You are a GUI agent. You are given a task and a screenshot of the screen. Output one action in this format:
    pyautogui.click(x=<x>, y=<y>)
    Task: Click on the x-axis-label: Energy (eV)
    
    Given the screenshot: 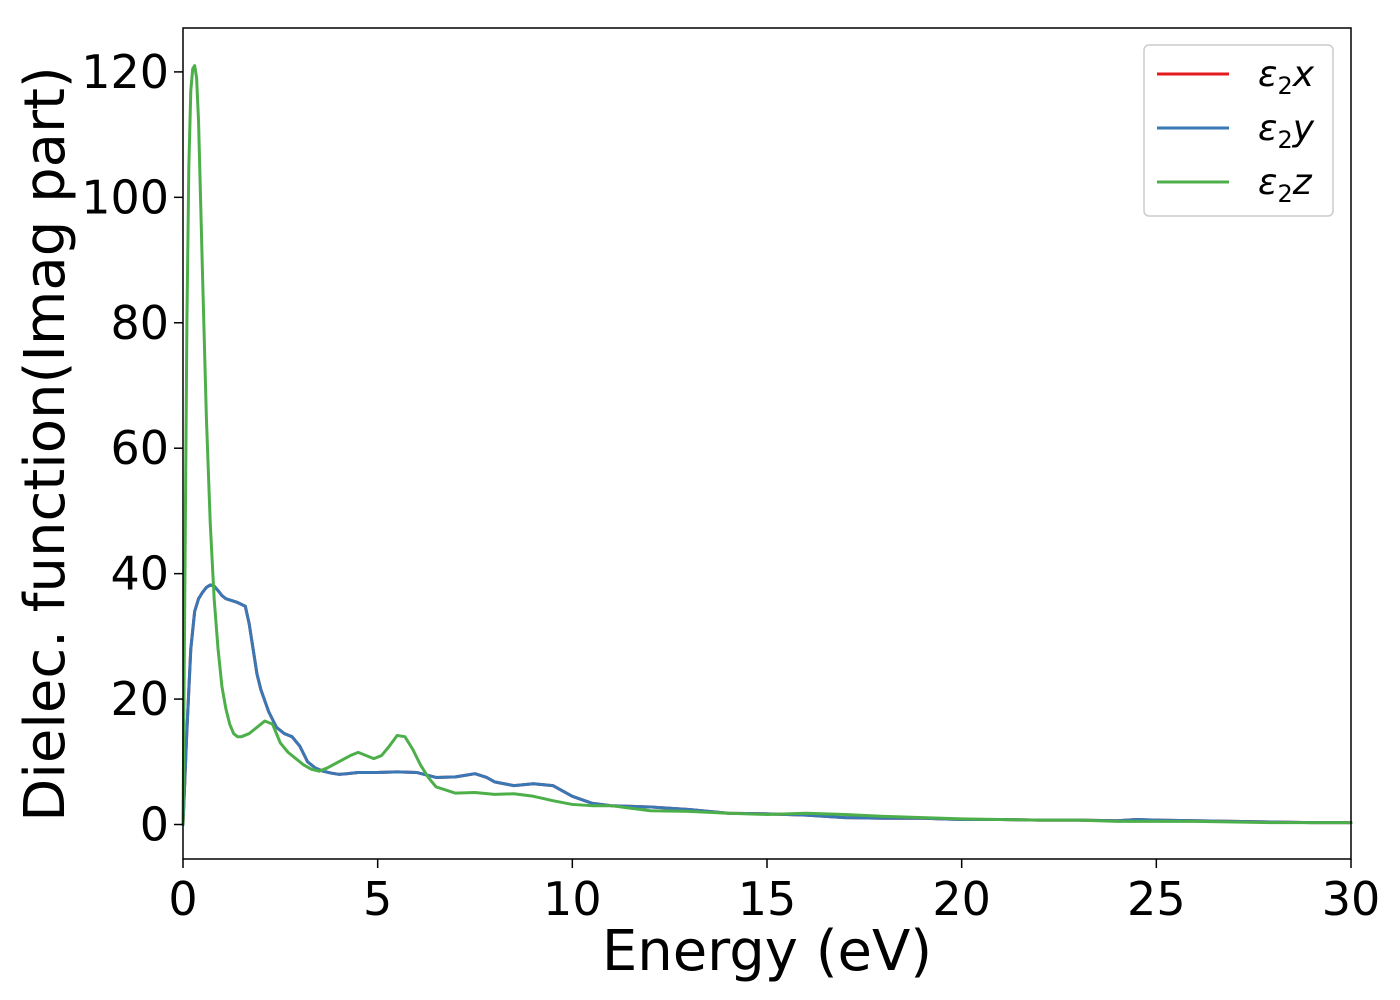 What is the action you would take?
    pyautogui.click(x=767, y=951)
    